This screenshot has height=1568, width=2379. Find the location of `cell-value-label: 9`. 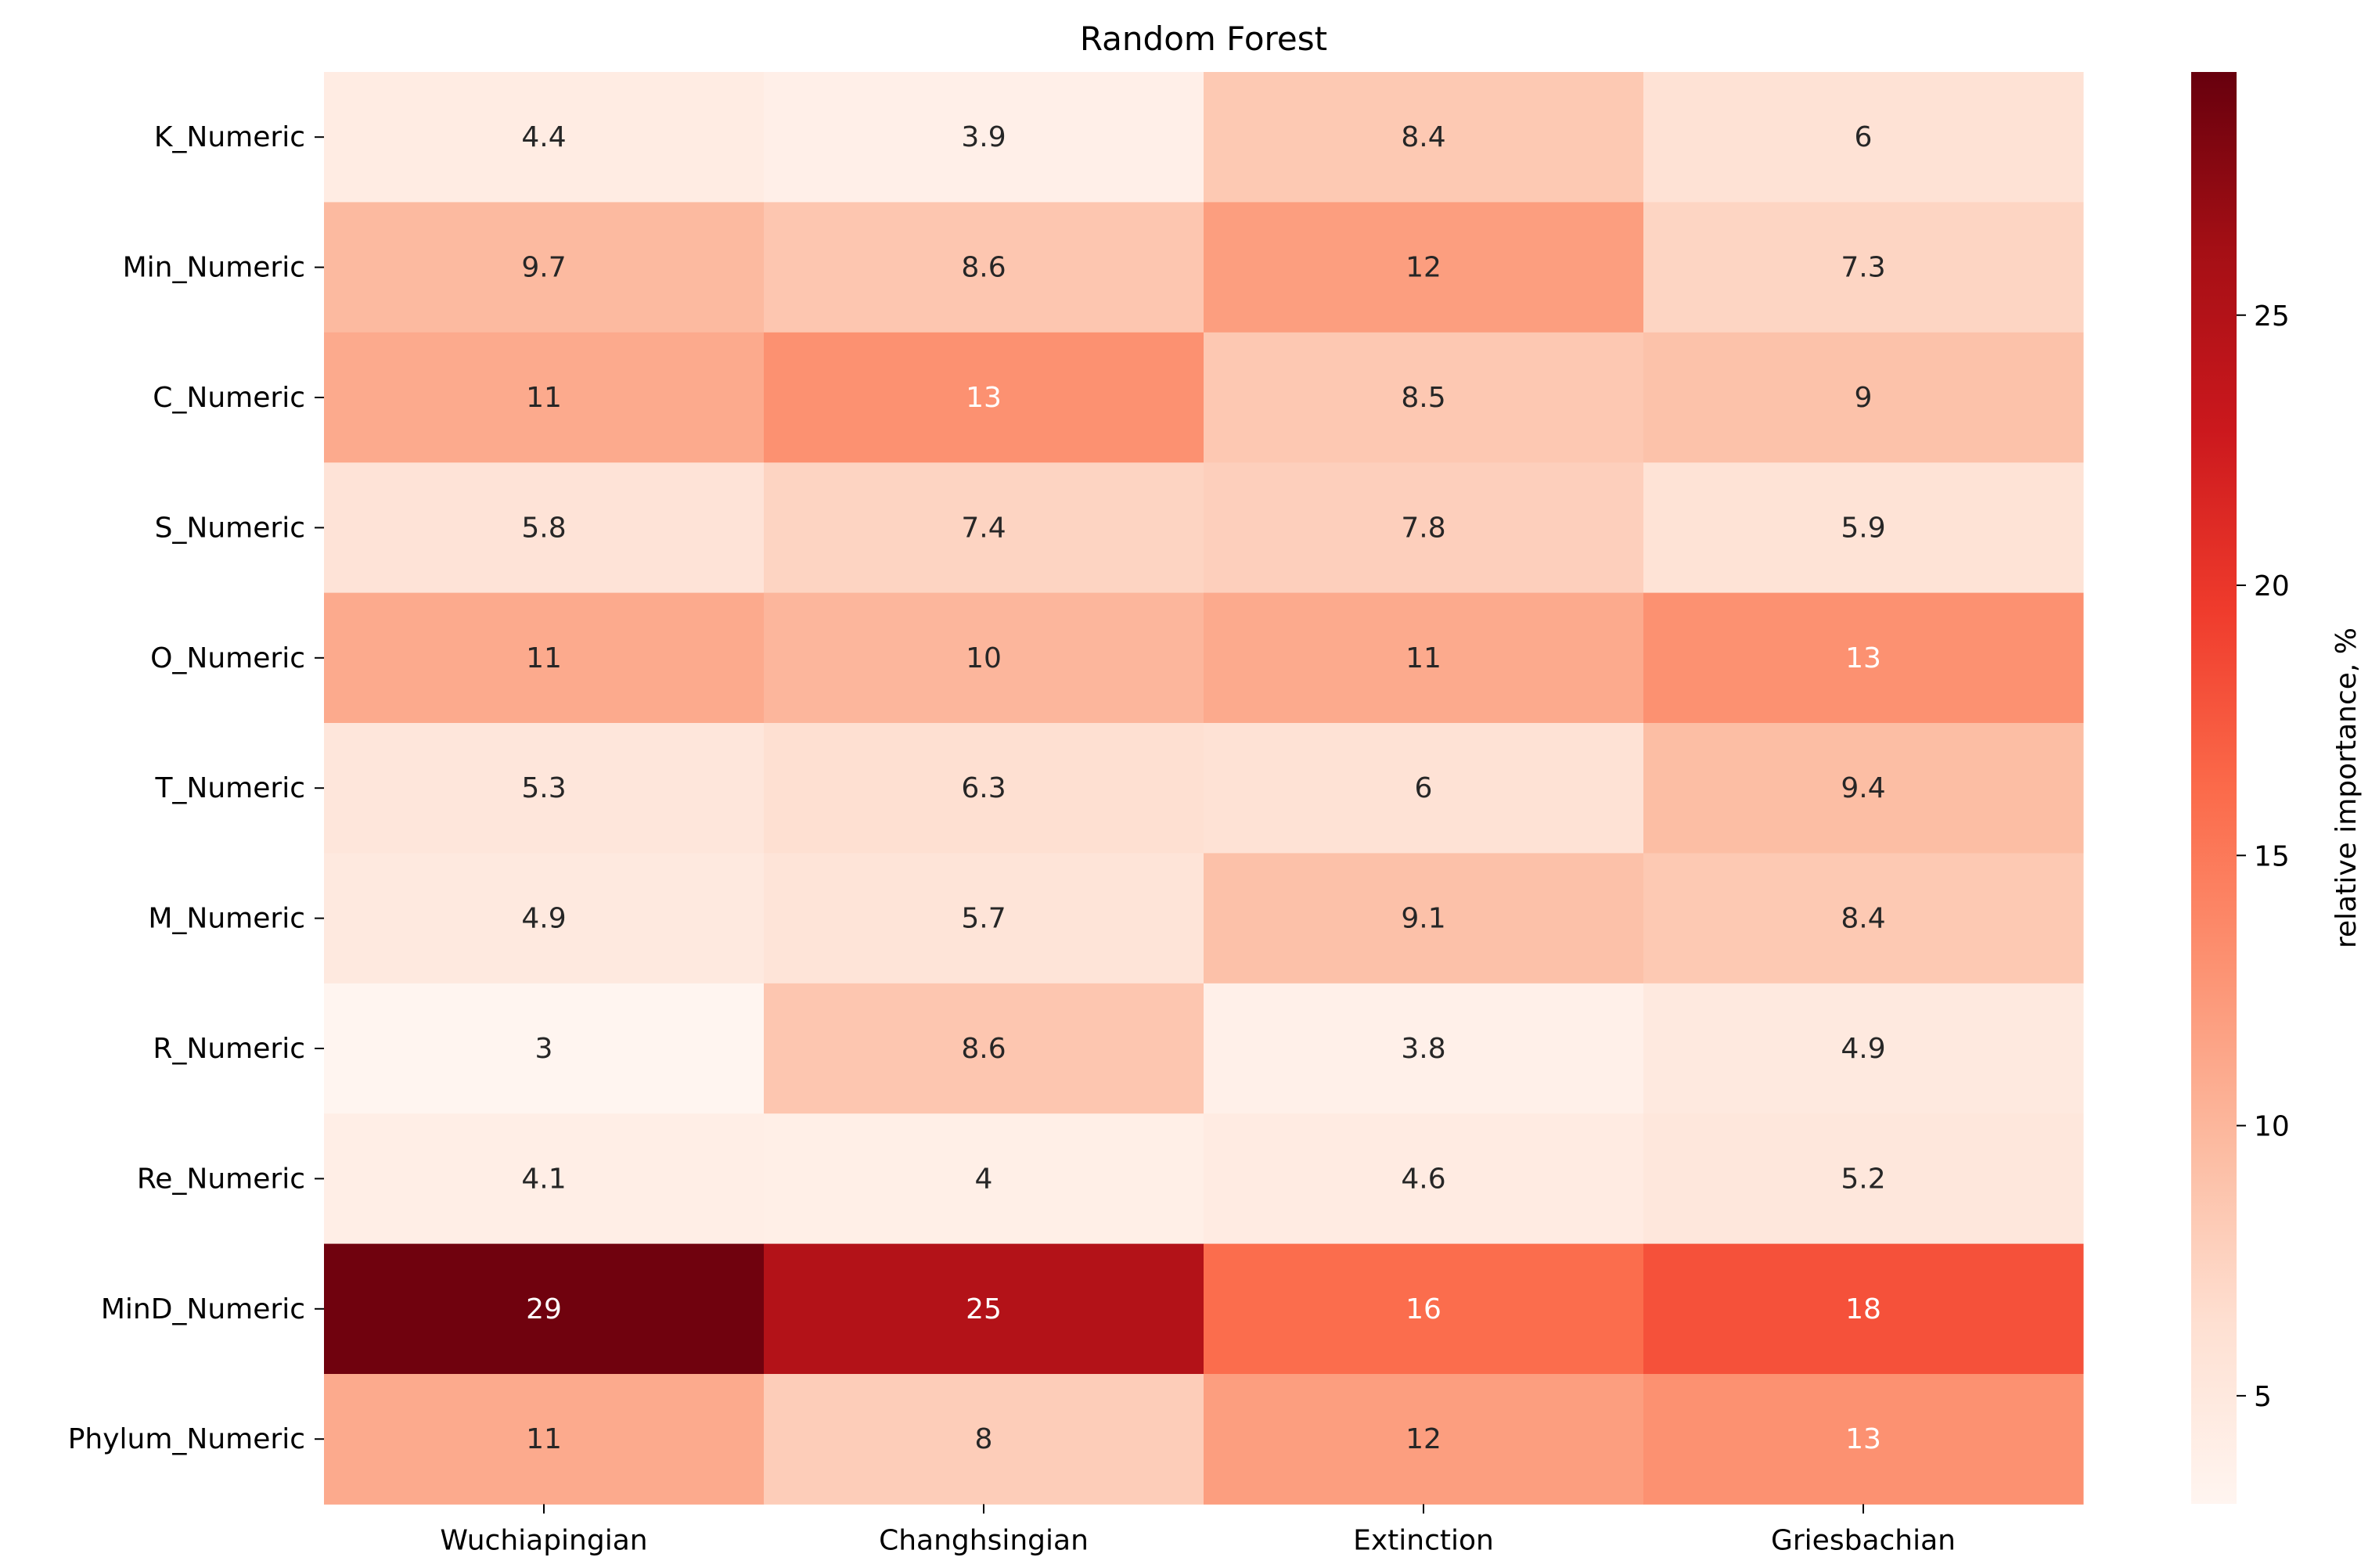

cell-value-label: 9 is located at coordinates (1864, 398).